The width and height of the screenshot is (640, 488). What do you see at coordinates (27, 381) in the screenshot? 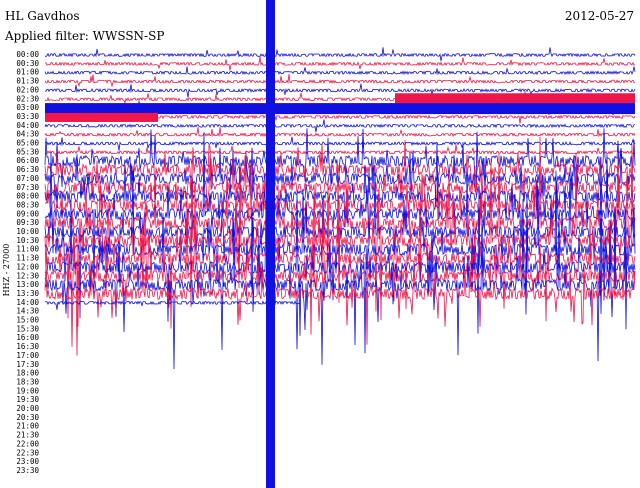
I see `row-label: 18:30` at bounding box center [27, 381].